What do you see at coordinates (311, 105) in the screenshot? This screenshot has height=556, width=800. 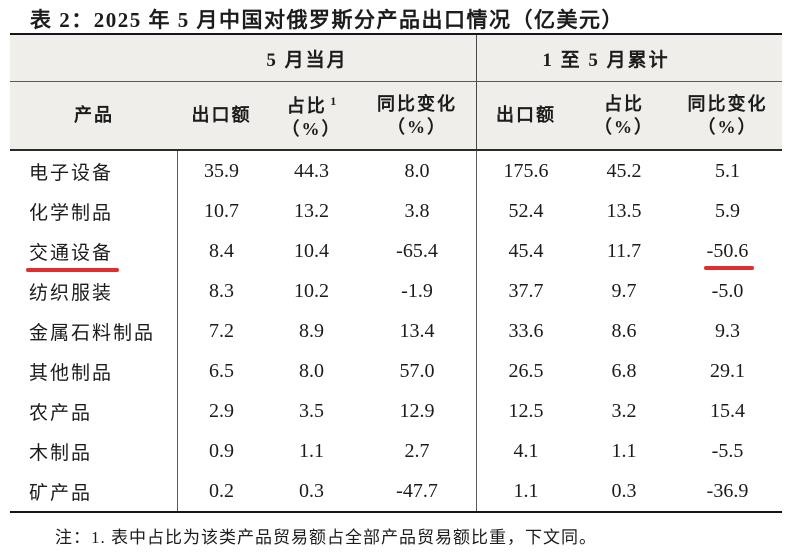 I see `col-header-share-label: 占比 1` at bounding box center [311, 105].